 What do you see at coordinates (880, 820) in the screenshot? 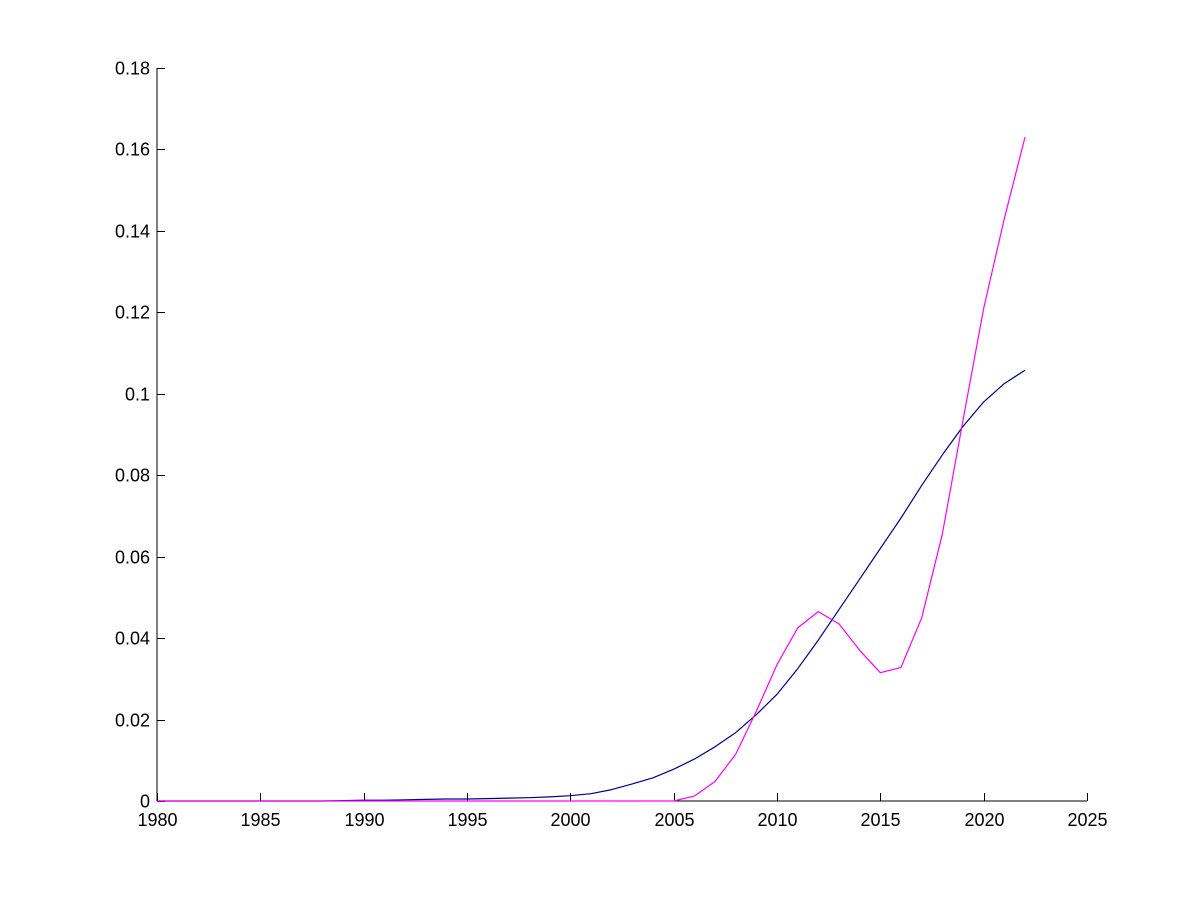
I see `x-tick-label: 2015` at bounding box center [880, 820].